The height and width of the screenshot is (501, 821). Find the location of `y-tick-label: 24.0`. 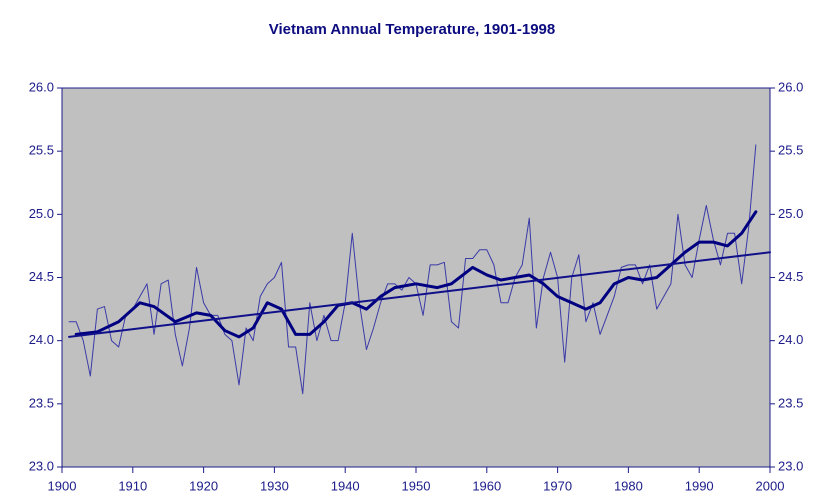

y-tick-label: 24.0 is located at coordinates (41, 339).